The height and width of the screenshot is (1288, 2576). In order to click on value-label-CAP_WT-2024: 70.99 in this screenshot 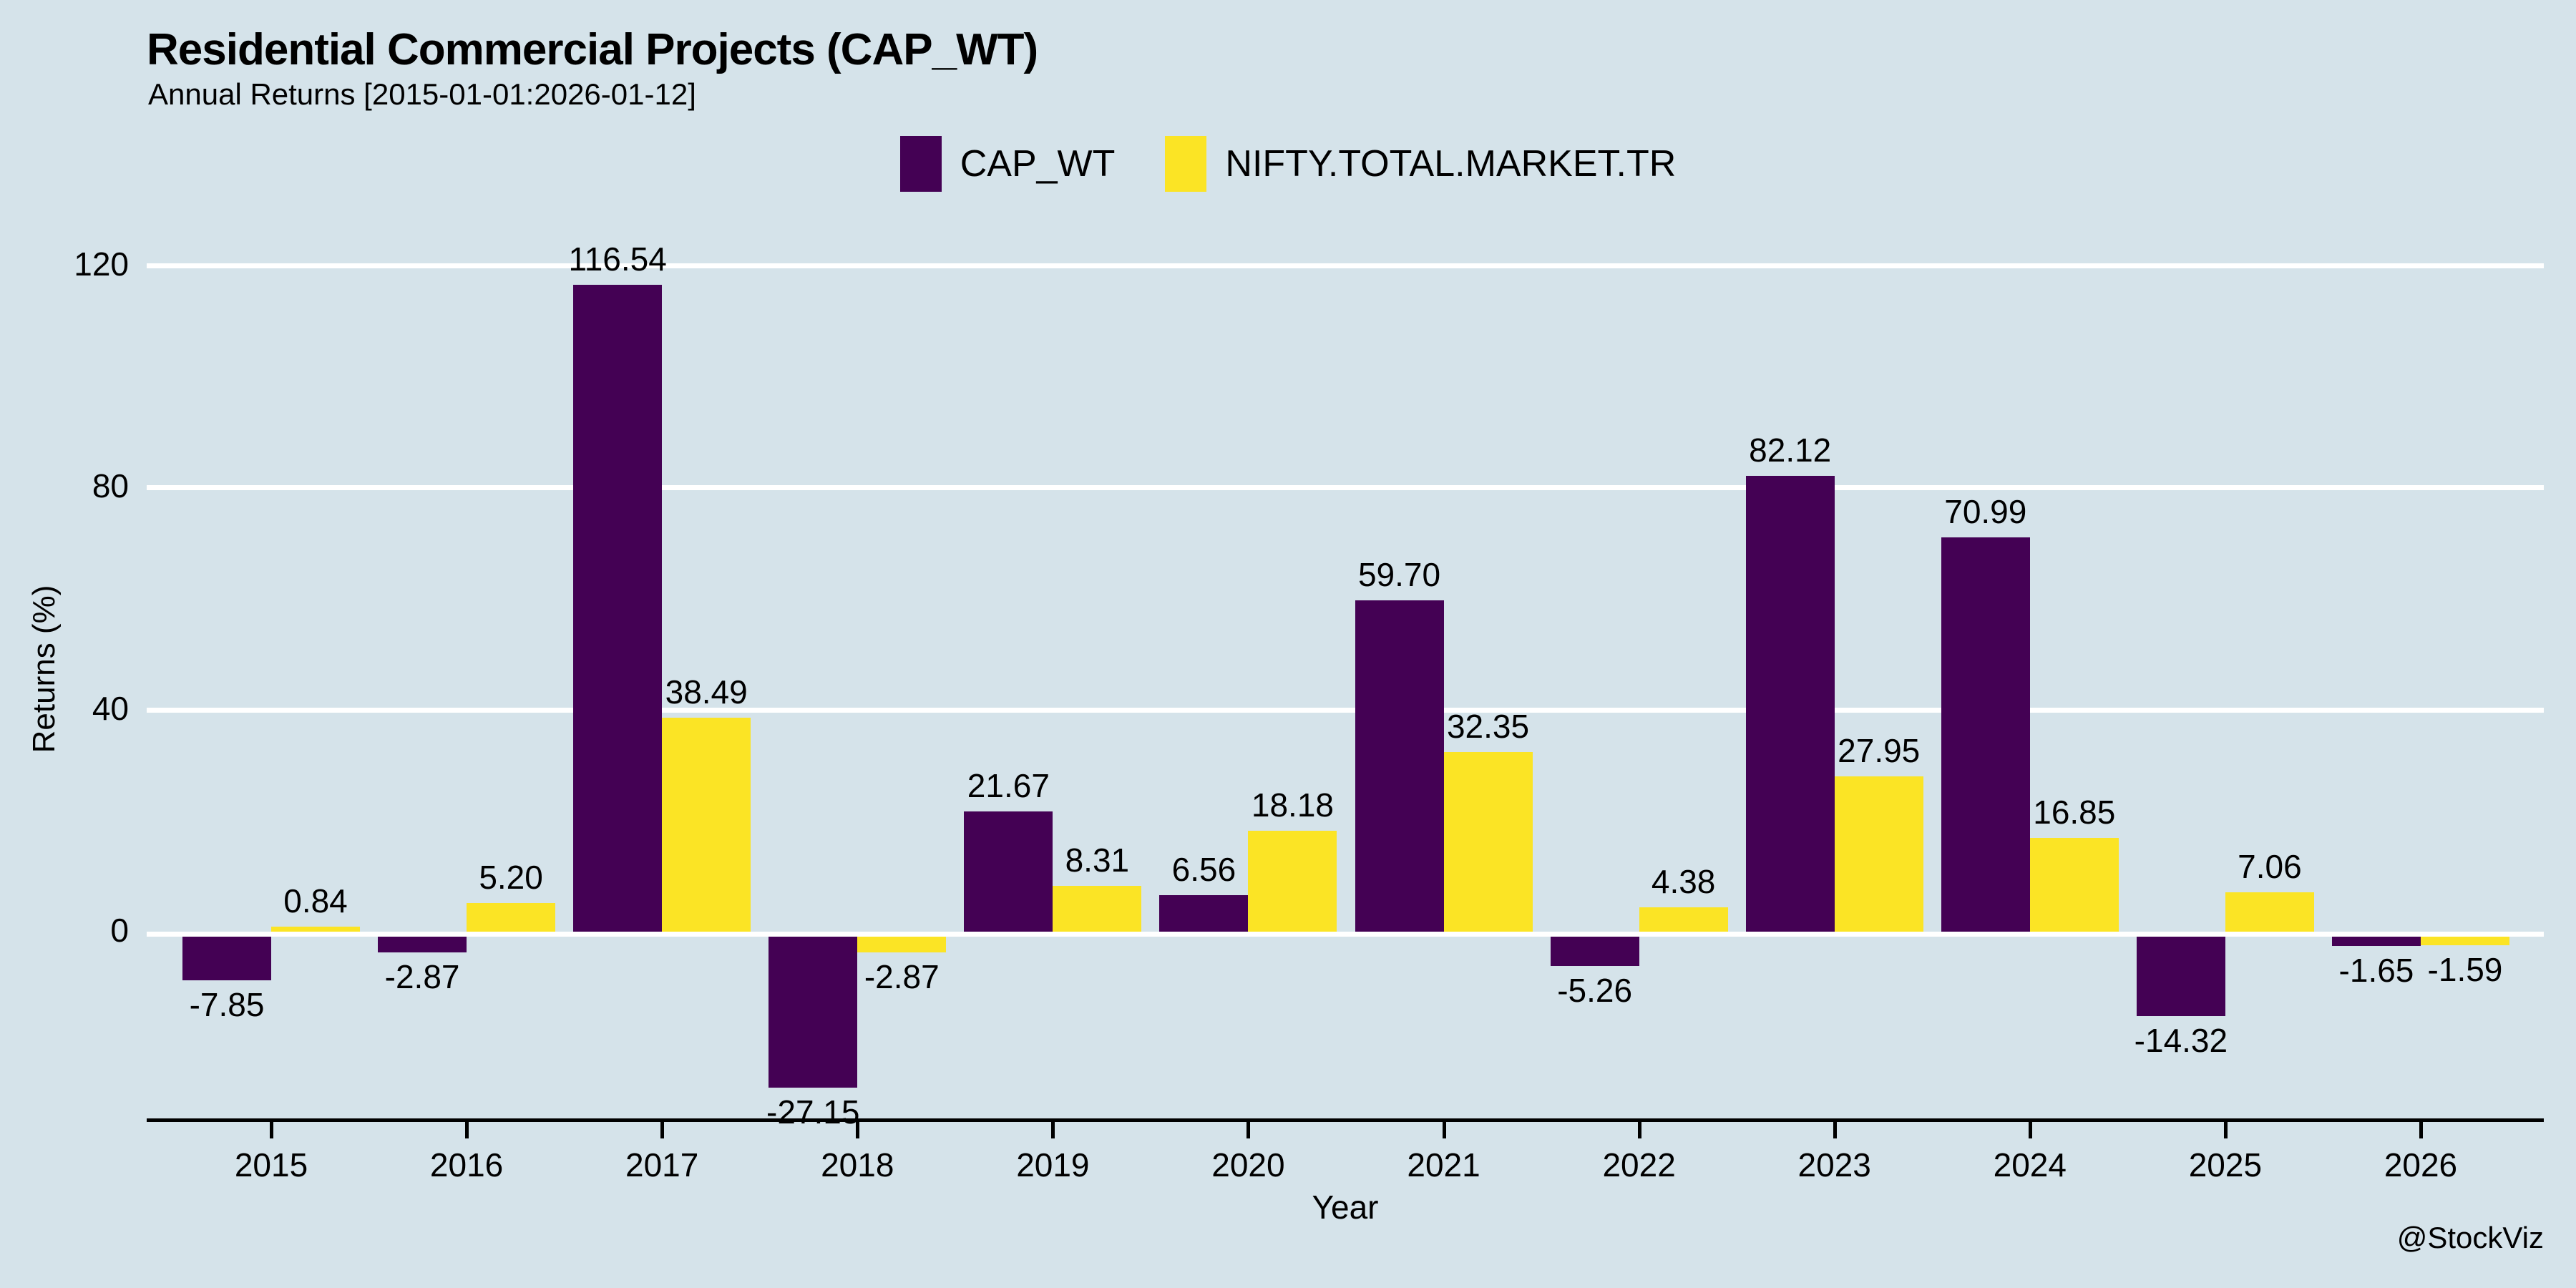, I will do `click(1985, 512)`.